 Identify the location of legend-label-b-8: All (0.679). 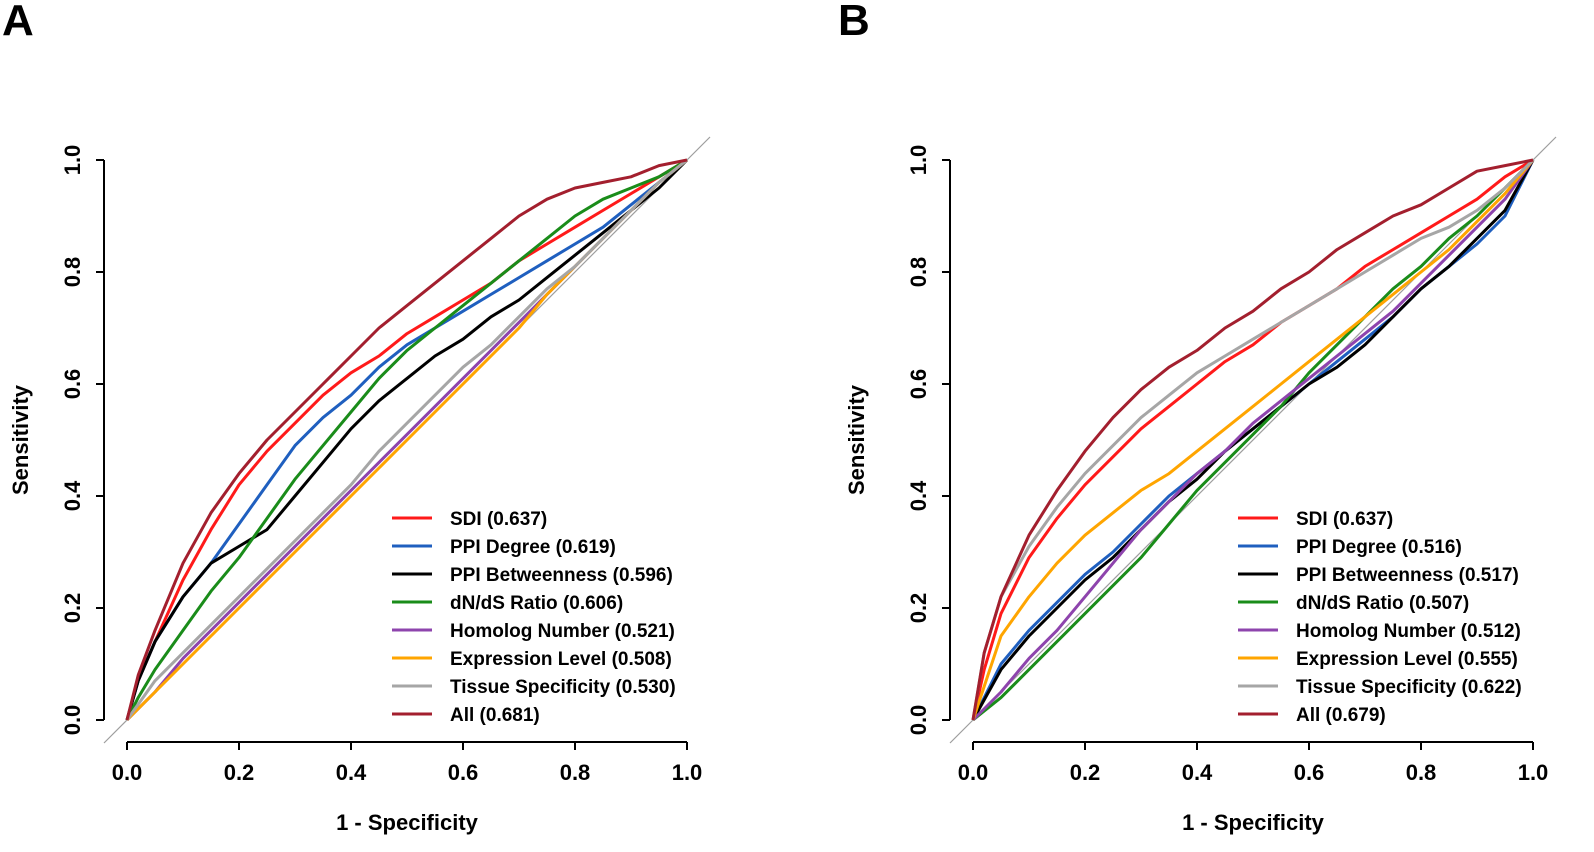
(1341, 715).